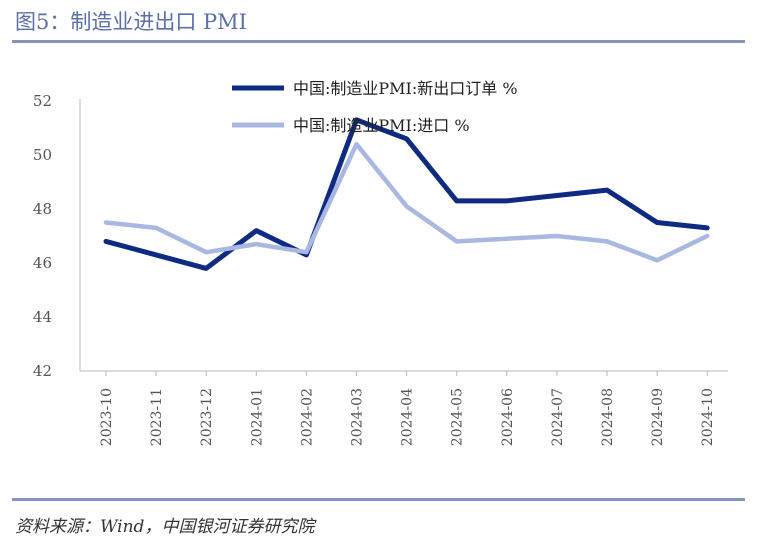 Image resolution: width=757 pixels, height=552 pixels. I want to click on x-tick-label: 2023-11, so click(157, 417).